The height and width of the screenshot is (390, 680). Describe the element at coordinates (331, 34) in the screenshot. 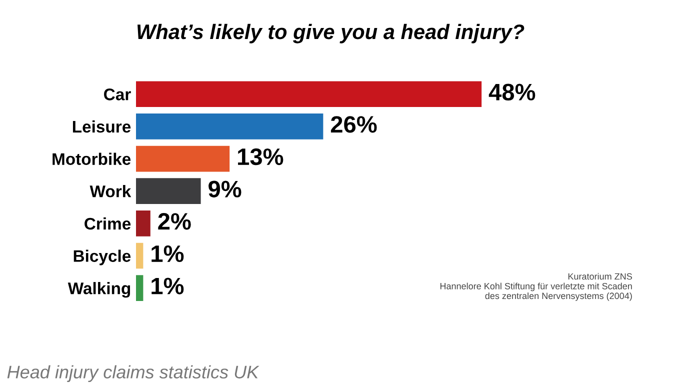

I see `chart-title: What’s likely to give you a head injury?` at that location.